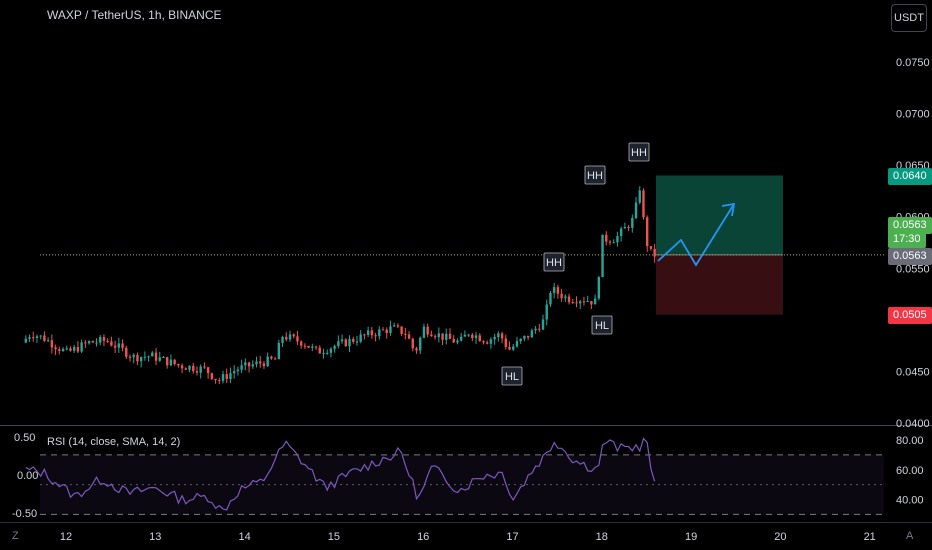 This screenshot has width=932, height=550. I want to click on price-tick-label: 0.0750, so click(913, 63).